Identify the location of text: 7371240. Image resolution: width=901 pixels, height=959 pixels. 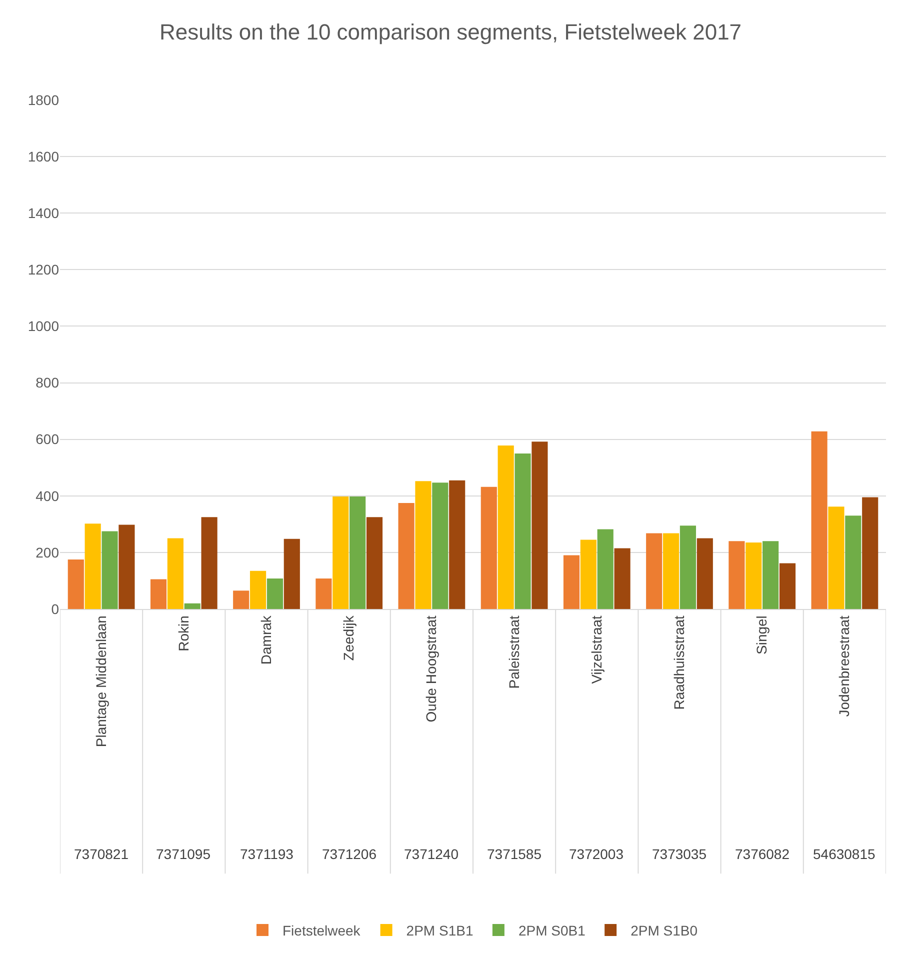
(431, 854).